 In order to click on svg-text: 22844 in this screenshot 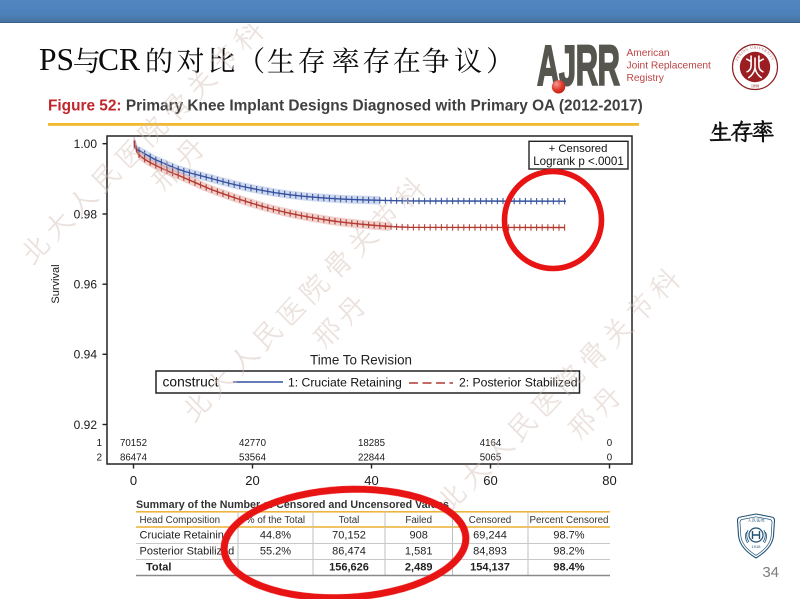, I will do `click(372, 457)`.